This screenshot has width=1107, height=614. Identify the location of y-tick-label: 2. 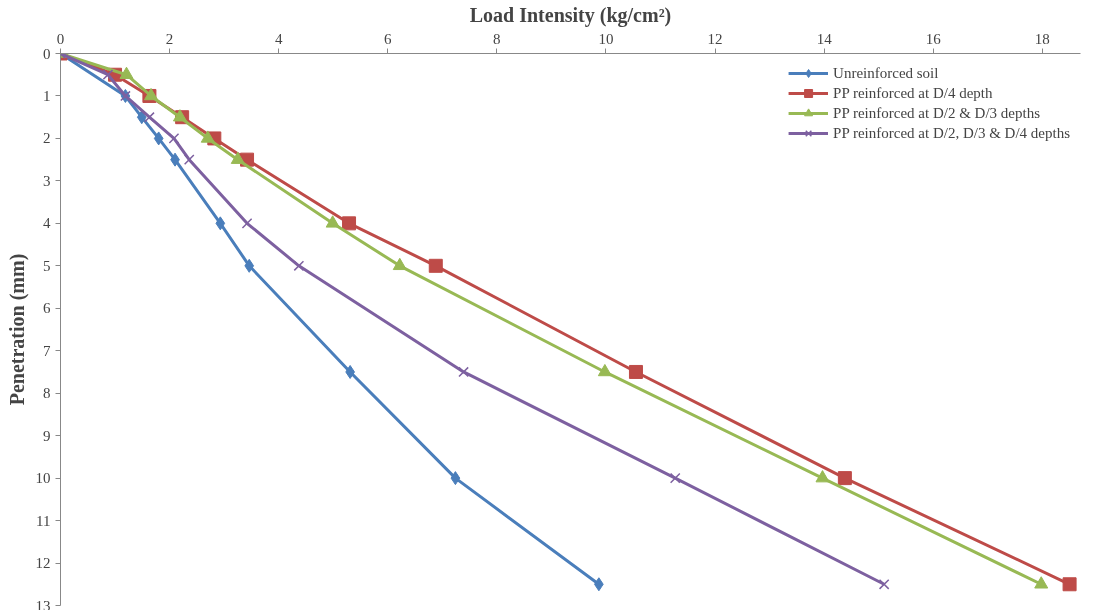
(47, 138).